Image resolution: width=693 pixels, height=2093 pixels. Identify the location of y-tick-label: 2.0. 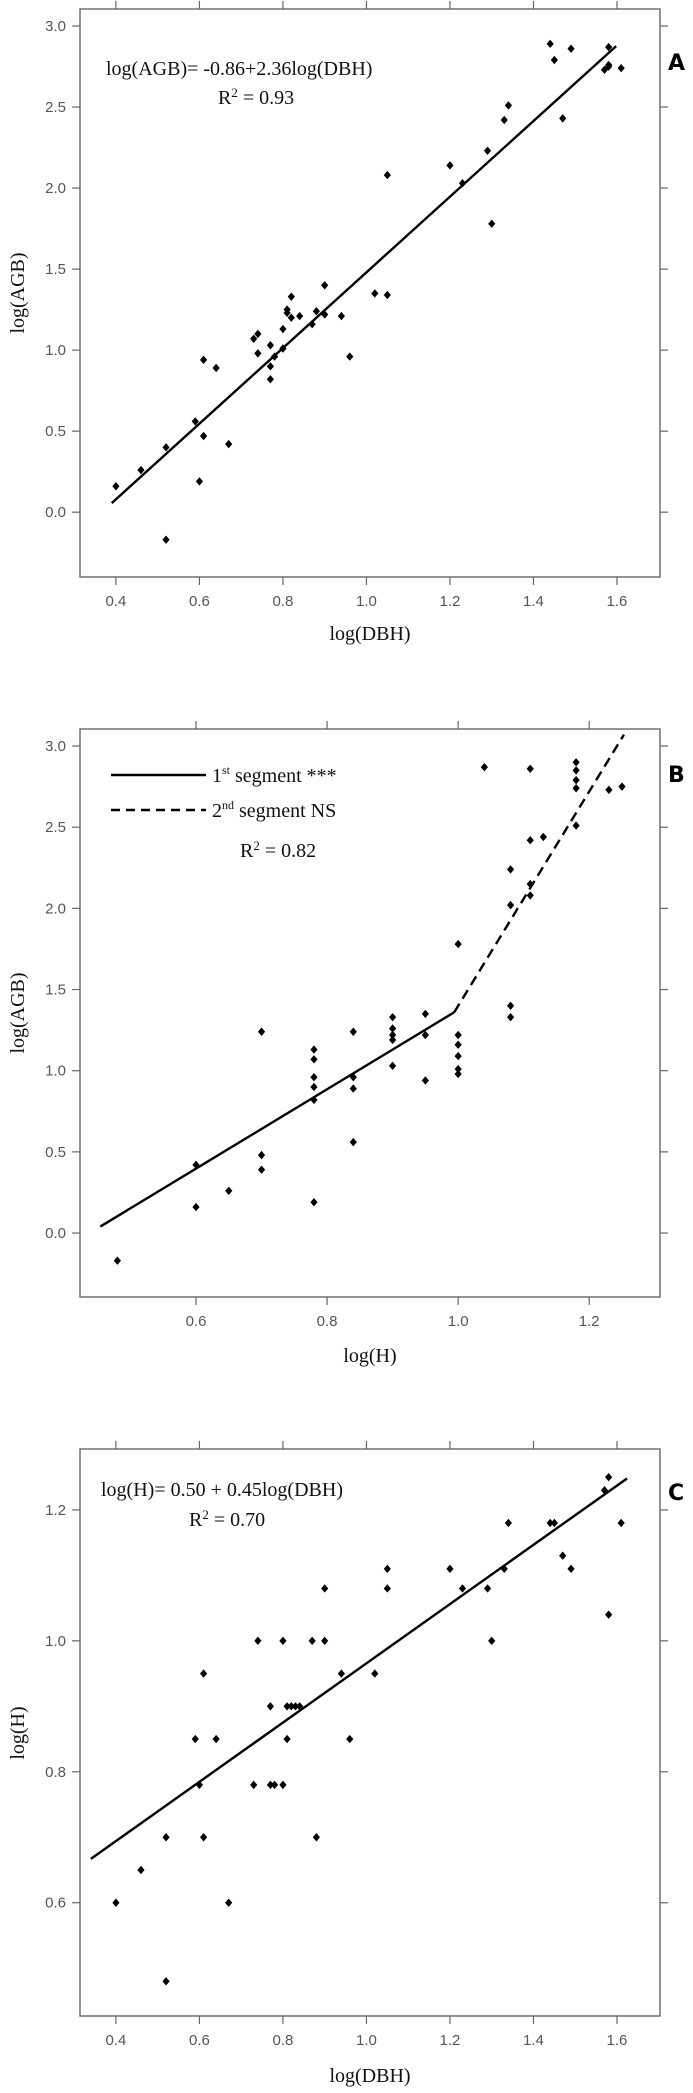
(55, 908).